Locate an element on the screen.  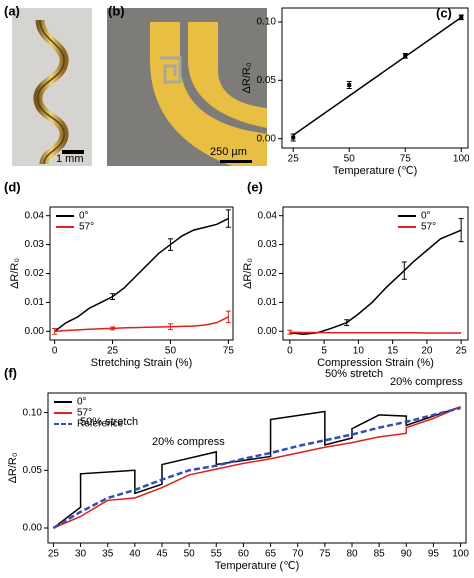
panel-label: (c) is located at coordinates (444, 12).